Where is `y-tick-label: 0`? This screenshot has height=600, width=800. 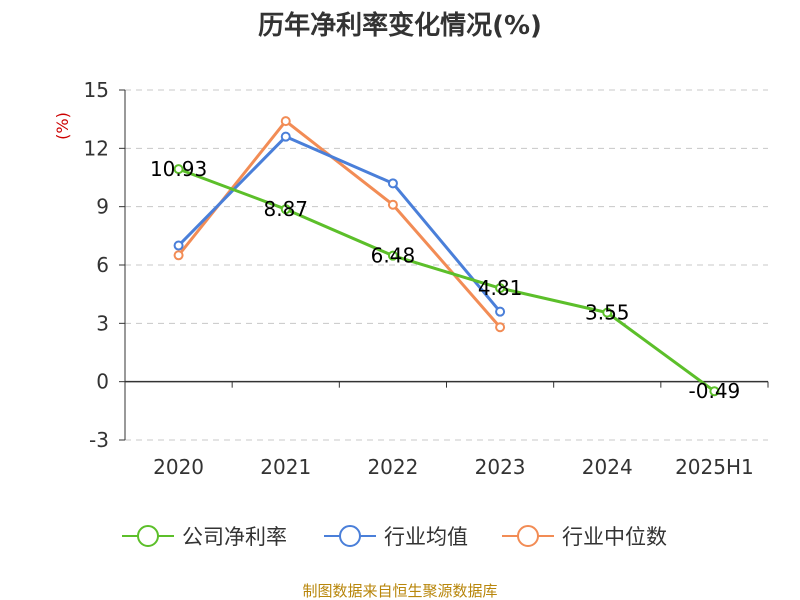 y-tick-label: 0 is located at coordinates (102, 382).